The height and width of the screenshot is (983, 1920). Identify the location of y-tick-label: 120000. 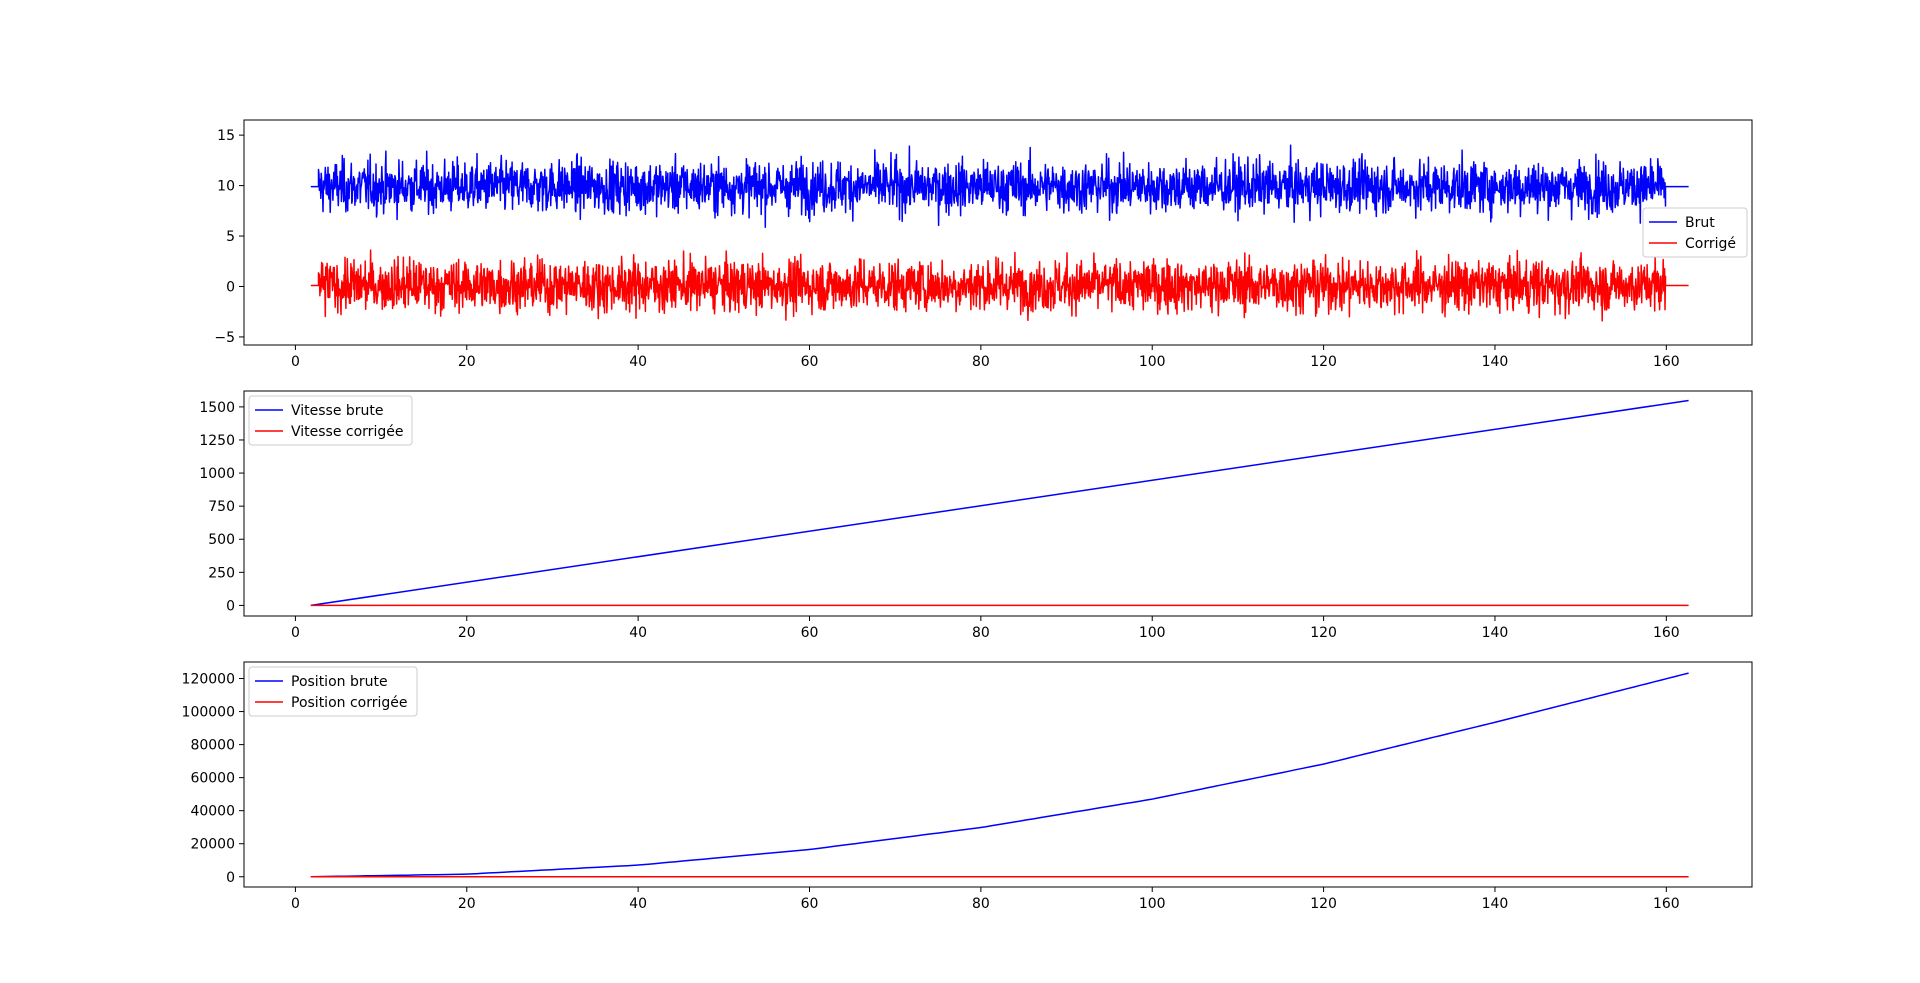
(208, 680).